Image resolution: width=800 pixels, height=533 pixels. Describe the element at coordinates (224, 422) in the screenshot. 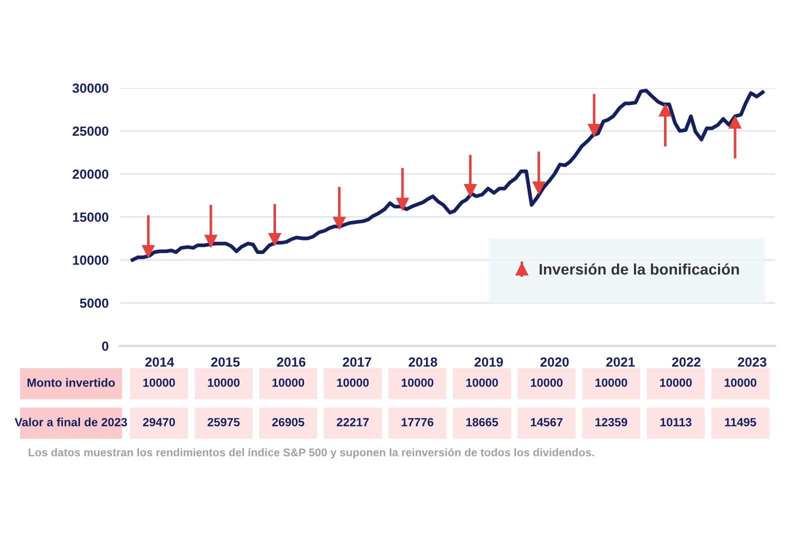

I see `text: 25975` at that location.